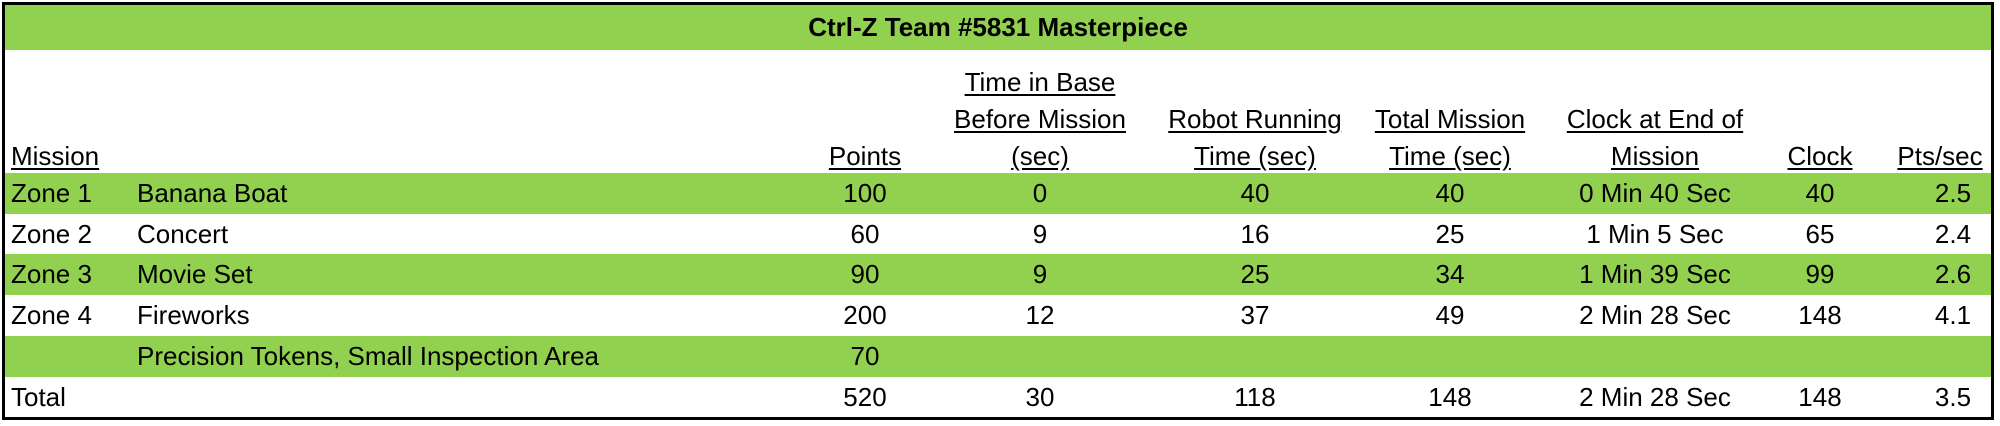 The width and height of the screenshot is (2000, 426). Describe the element at coordinates (865, 193) in the screenshot. I see `cell-points: 100` at that location.